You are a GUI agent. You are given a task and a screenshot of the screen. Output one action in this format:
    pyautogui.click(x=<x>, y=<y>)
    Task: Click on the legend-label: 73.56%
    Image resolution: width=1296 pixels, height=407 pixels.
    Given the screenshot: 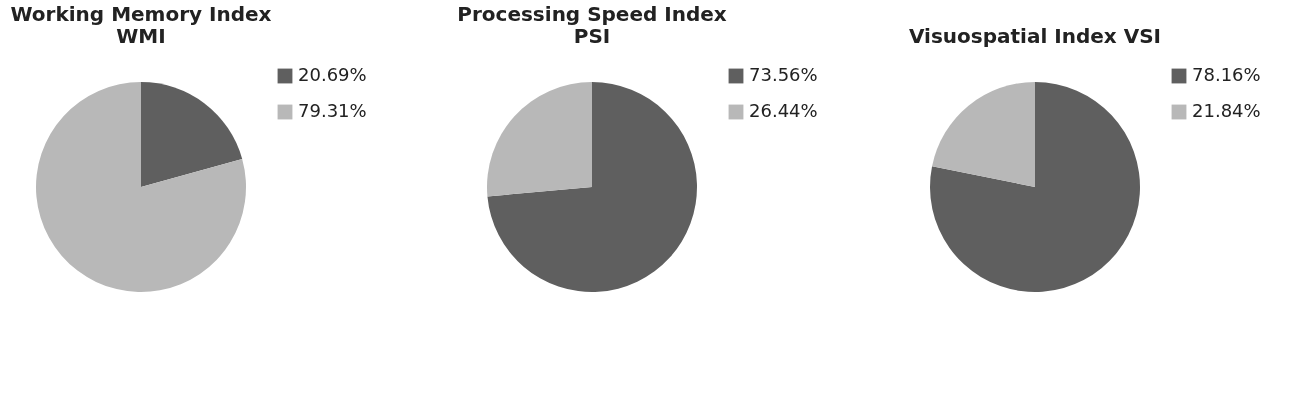 What is the action you would take?
    pyautogui.click(x=783, y=74)
    